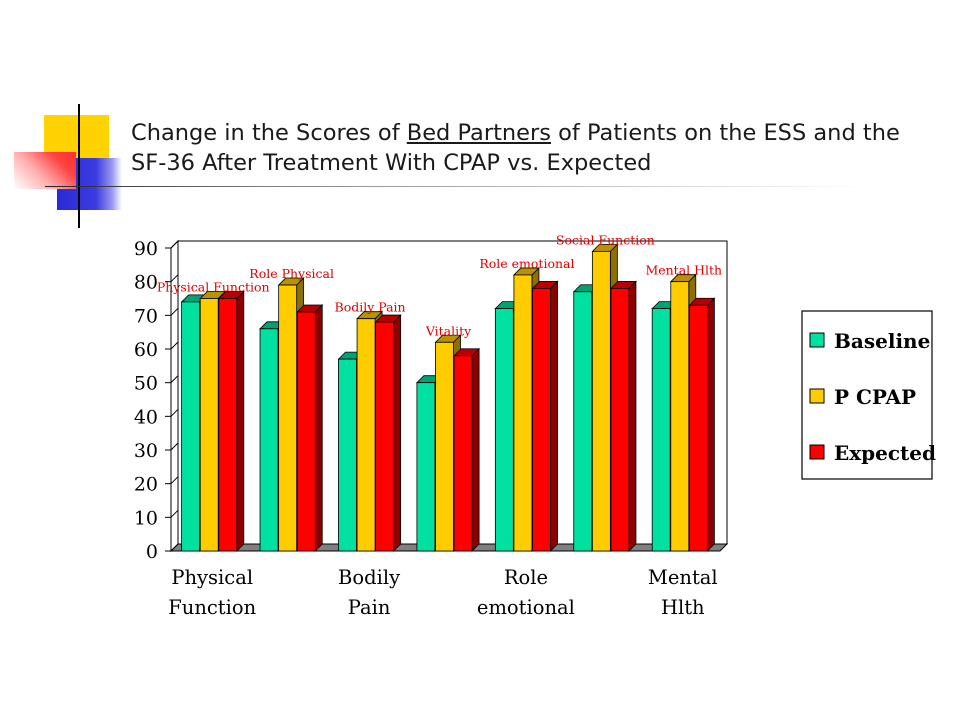 Image resolution: width=960 pixels, height=720 pixels. I want to click on title-part-1: Change in the Scores of, so click(269, 133).